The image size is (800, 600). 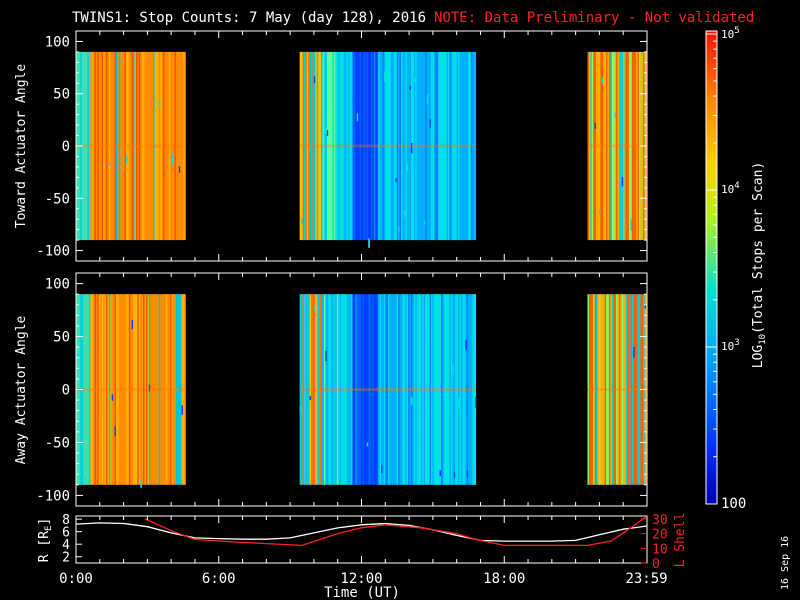 What do you see at coordinates (727, 189) in the screenshot?
I see `colorbar-tick-mid-base: 10` at bounding box center [727, 189].